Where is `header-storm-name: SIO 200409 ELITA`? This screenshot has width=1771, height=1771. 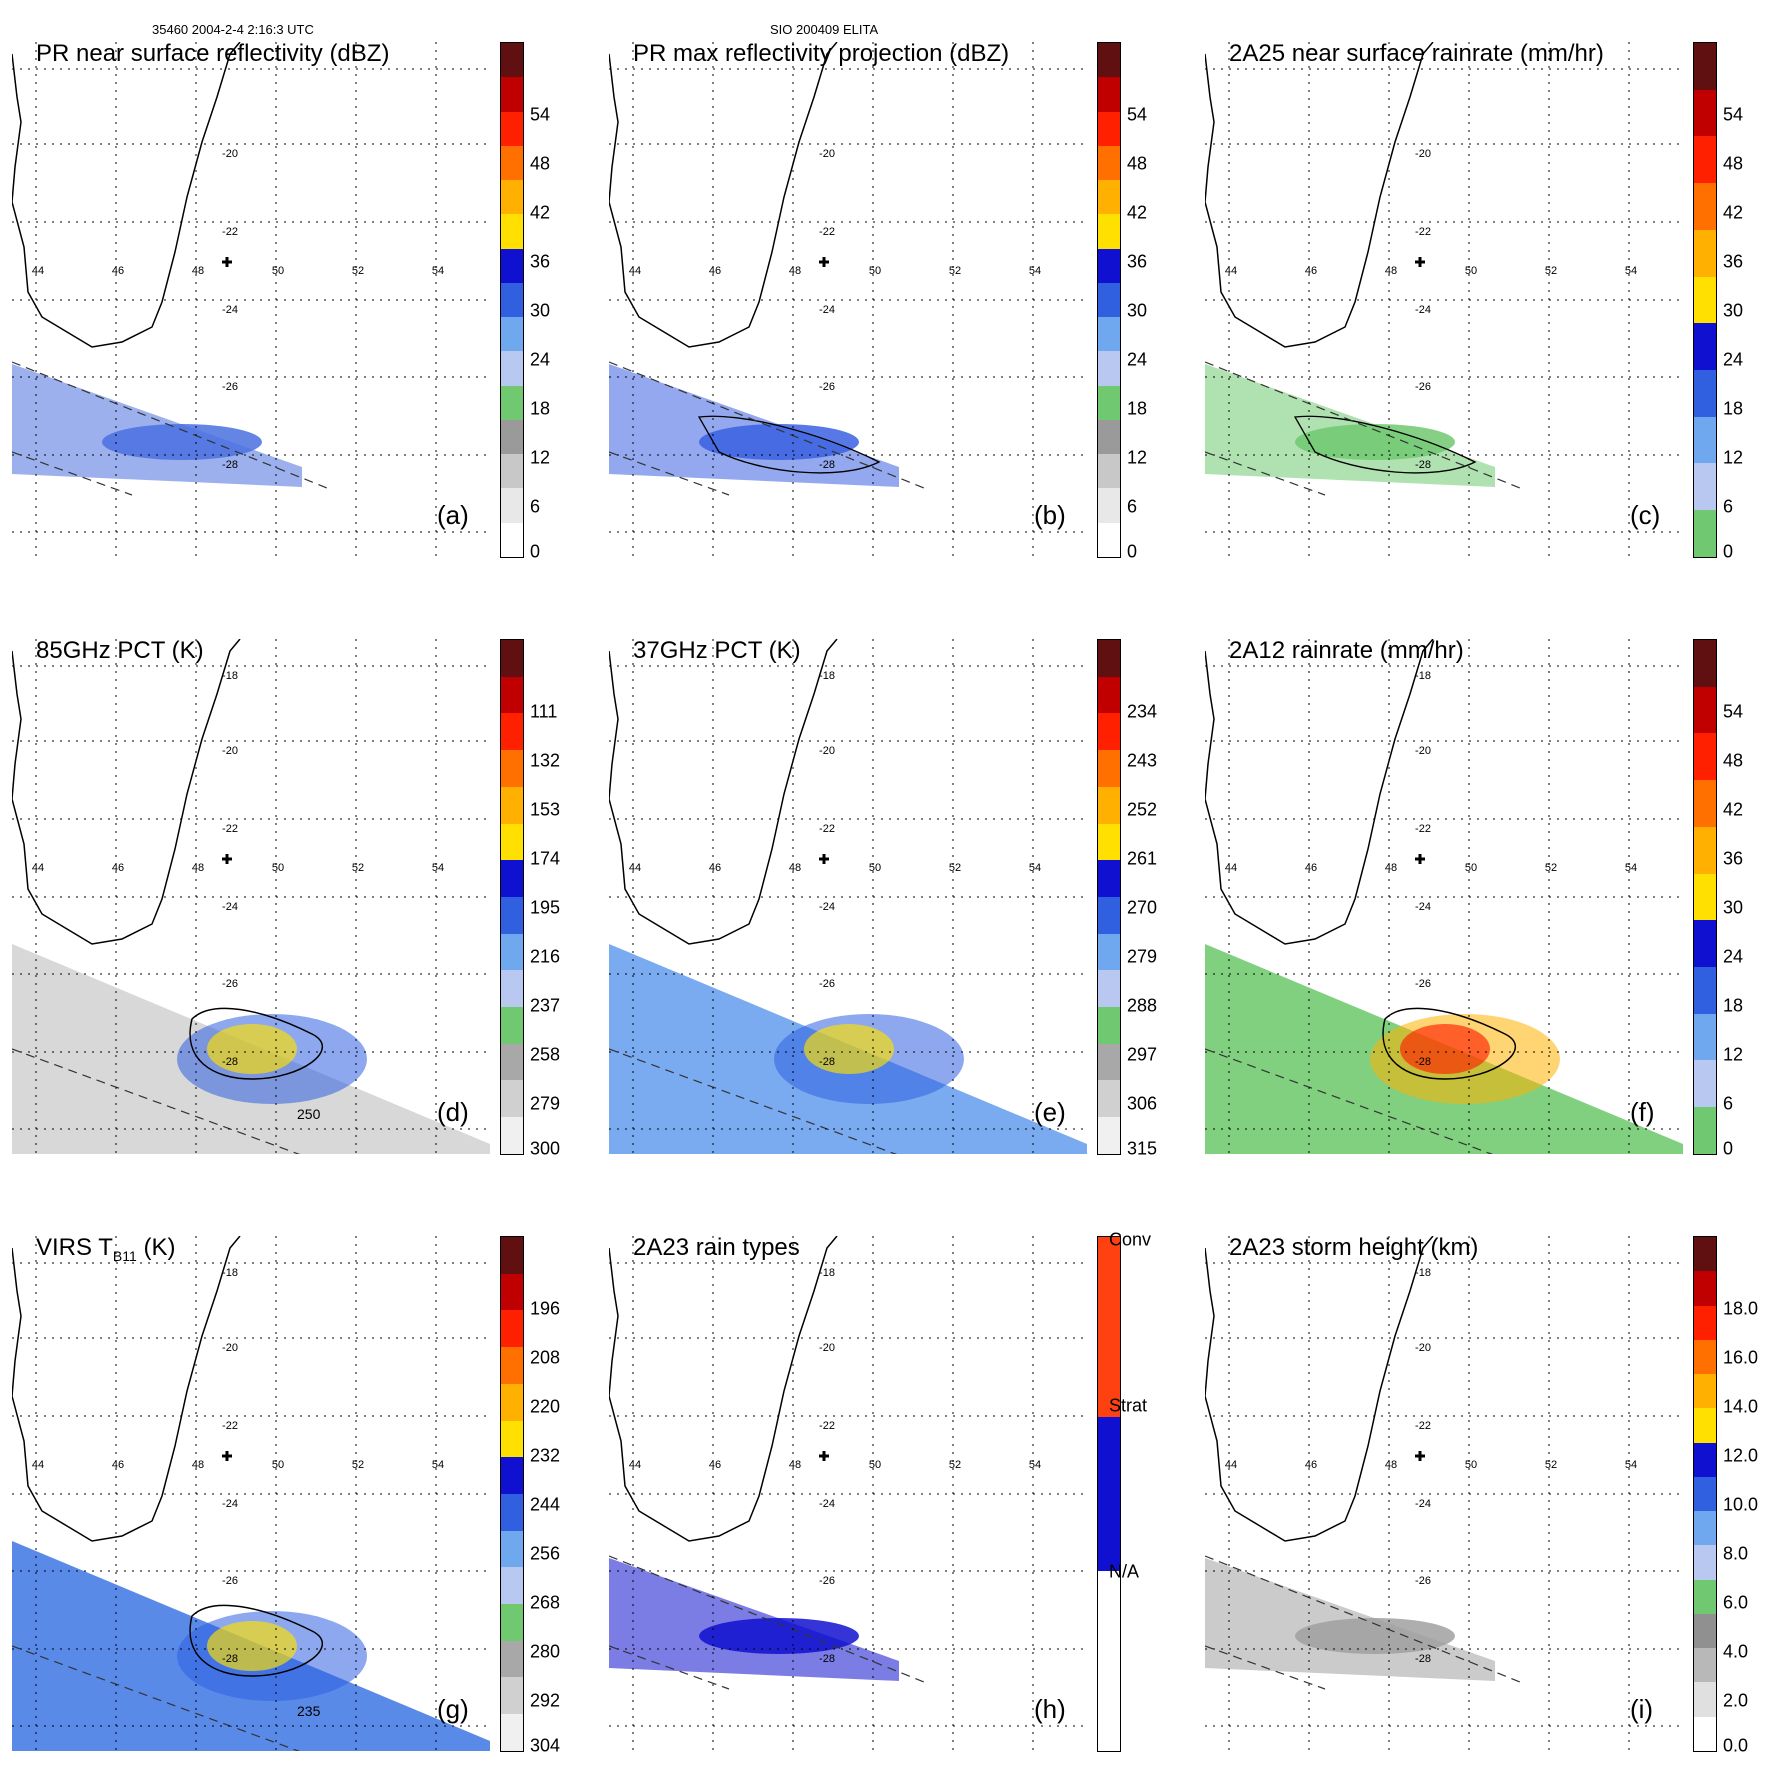 header-storm-name: SIO 200409 ELITA is located at coordinates (824, 29).